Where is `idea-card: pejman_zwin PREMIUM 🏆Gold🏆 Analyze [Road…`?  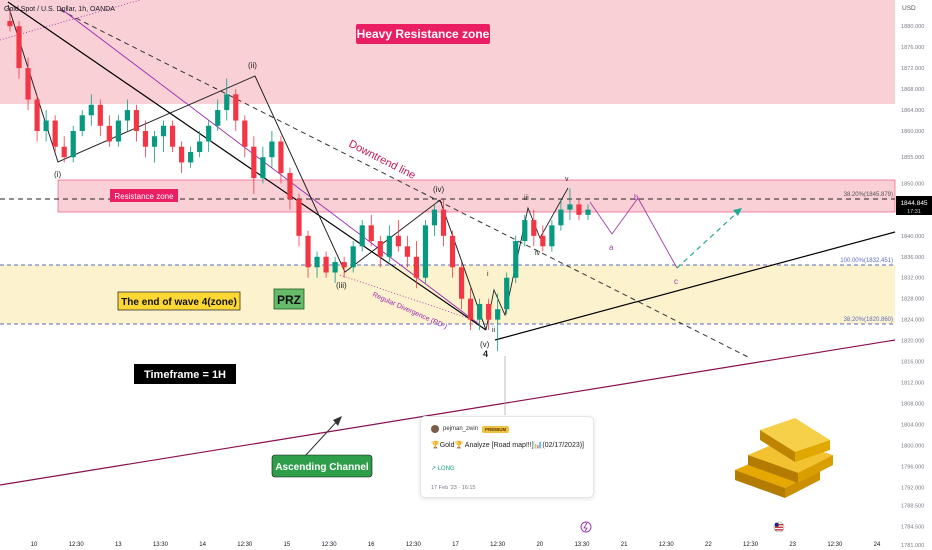 idea-card: pejman_zwin PREMIUM 🏆Gold🏆 Analyze [Road… is located at coordinates (507, 457).